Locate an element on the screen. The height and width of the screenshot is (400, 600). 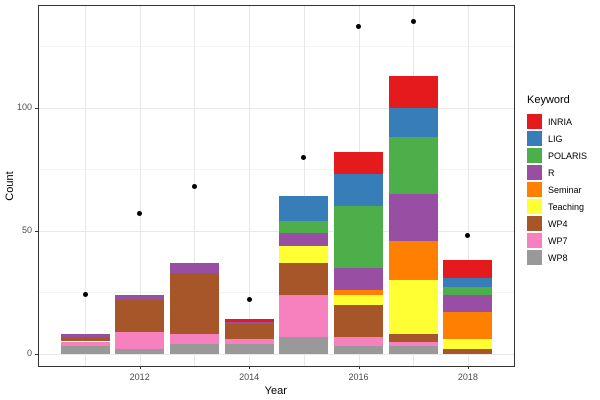
legend-item-teaching: Teaching is located at coordinates (557, 206).